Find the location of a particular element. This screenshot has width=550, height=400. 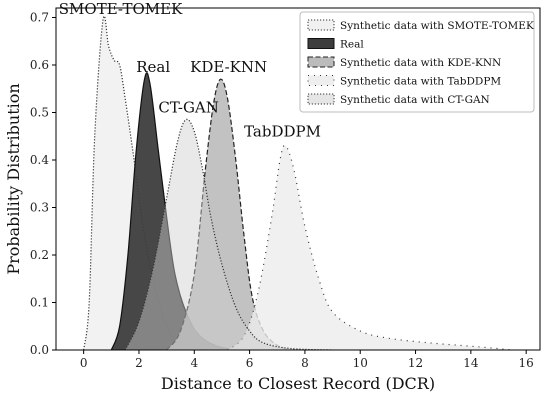

x-tick-label: 6 is located at coordinates (250, 363).